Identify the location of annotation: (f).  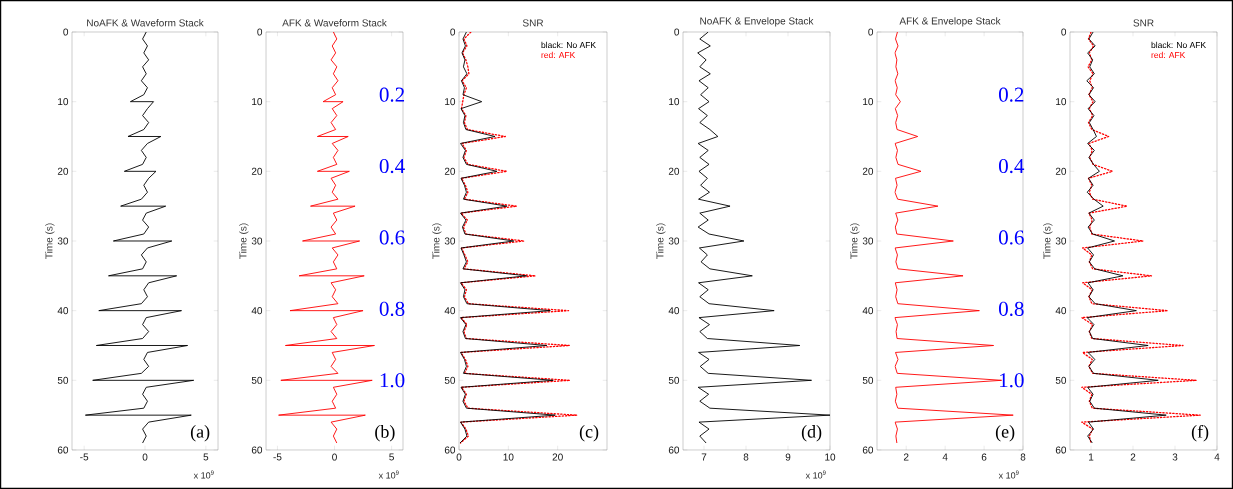
(1200, 433).